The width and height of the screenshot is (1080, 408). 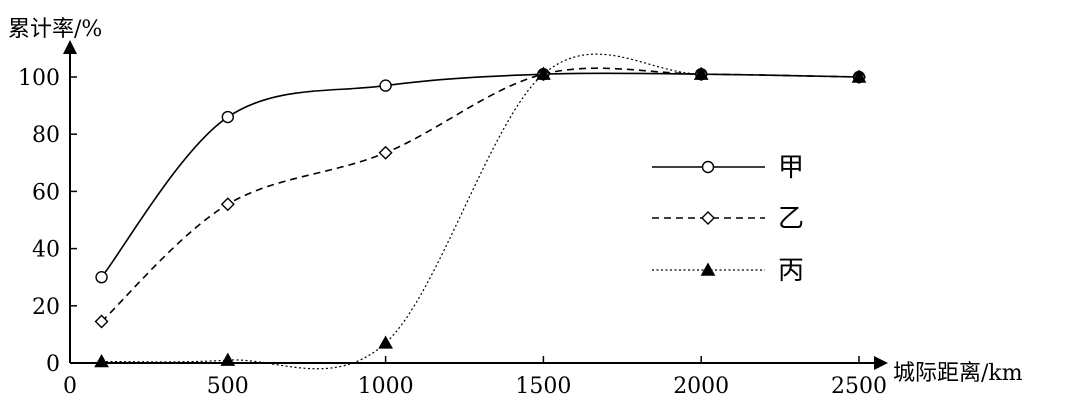 I want to click on x-axis-arrow, so click(x=881, y=363).